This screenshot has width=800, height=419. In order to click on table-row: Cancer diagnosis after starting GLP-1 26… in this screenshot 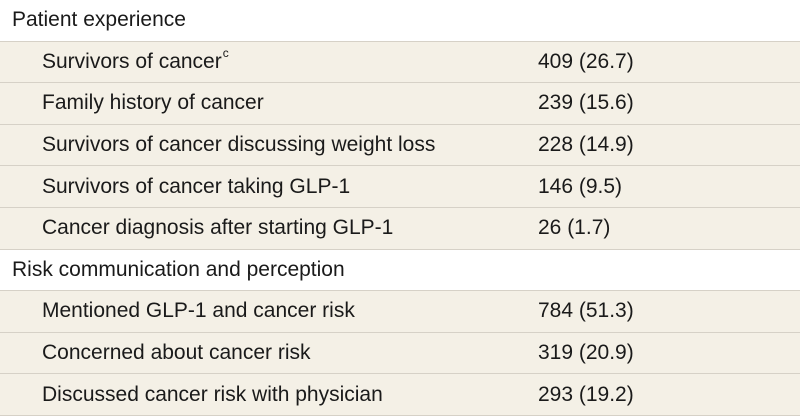, I will do `click(400, 228)`.